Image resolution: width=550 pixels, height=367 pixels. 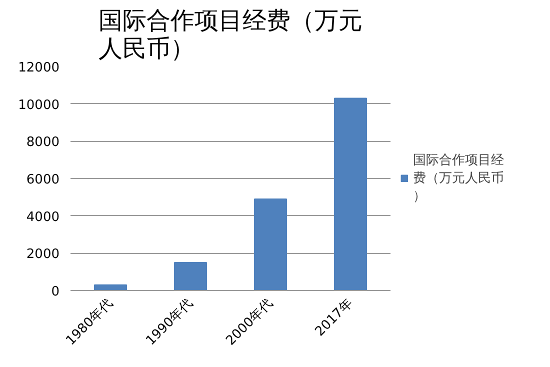 What do you see at coordinates (230, 34) in the screenshot?
I see `chart-title: 国际合作项目经费（万元人民币）` at bounding box center [230, 34].